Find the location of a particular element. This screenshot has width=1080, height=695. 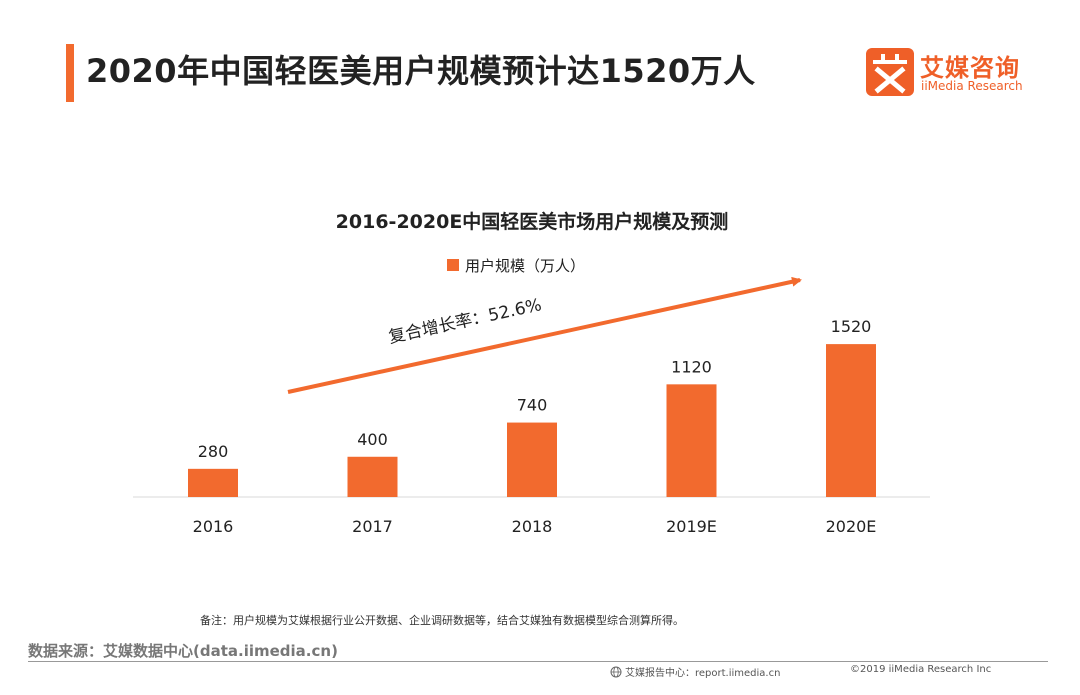

brand-name-en: iiMedia Research is located at coordinates (972, 86).